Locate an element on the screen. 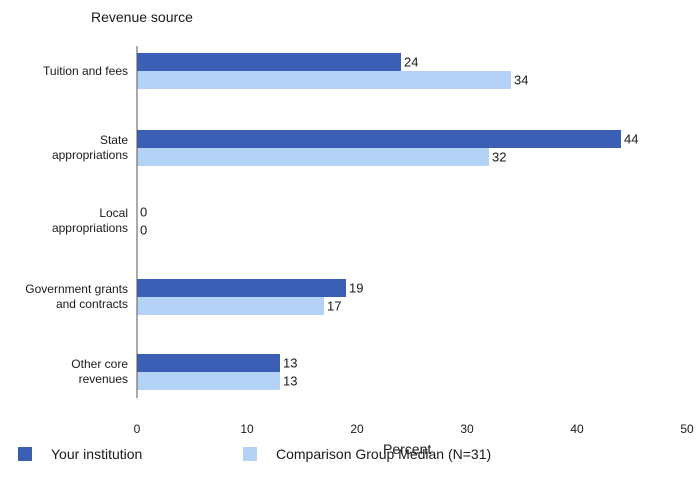  bar-institution-other-core-revenues is located at coordinates (208, 363).